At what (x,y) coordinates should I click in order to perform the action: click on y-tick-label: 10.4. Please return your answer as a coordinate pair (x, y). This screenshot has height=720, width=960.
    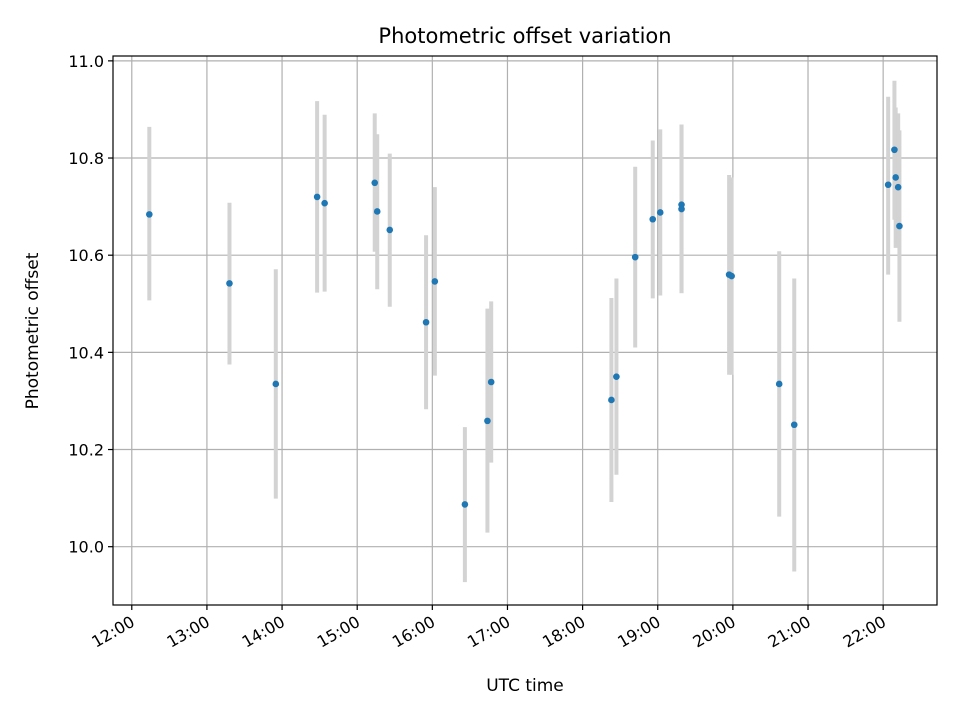
    Looking at the image, I should click on (86, 352).